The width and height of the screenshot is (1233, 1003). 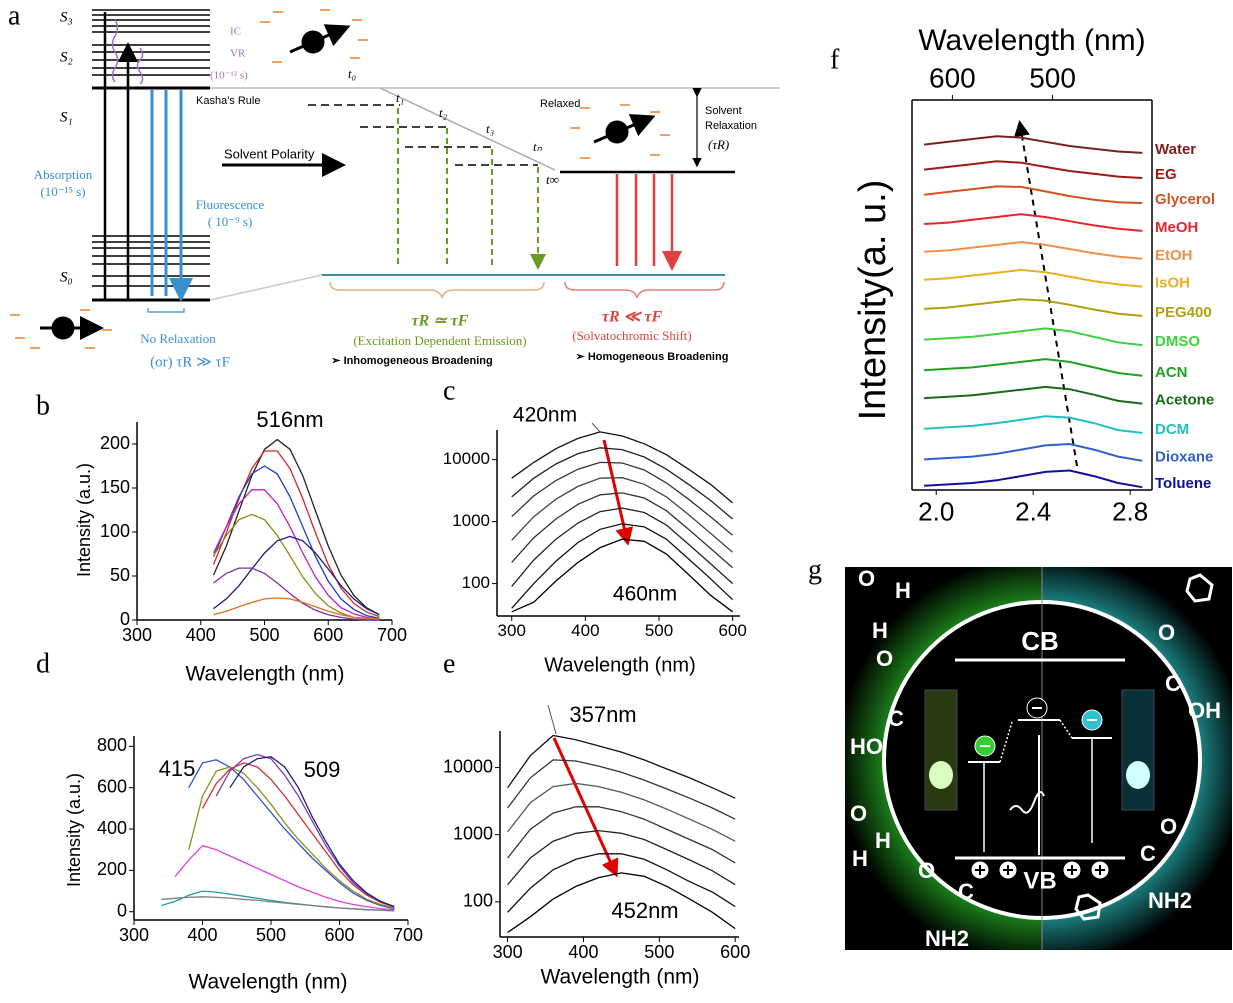 I want to click on kasha-label: Kasha's Rule, so click(x=228, y=101).